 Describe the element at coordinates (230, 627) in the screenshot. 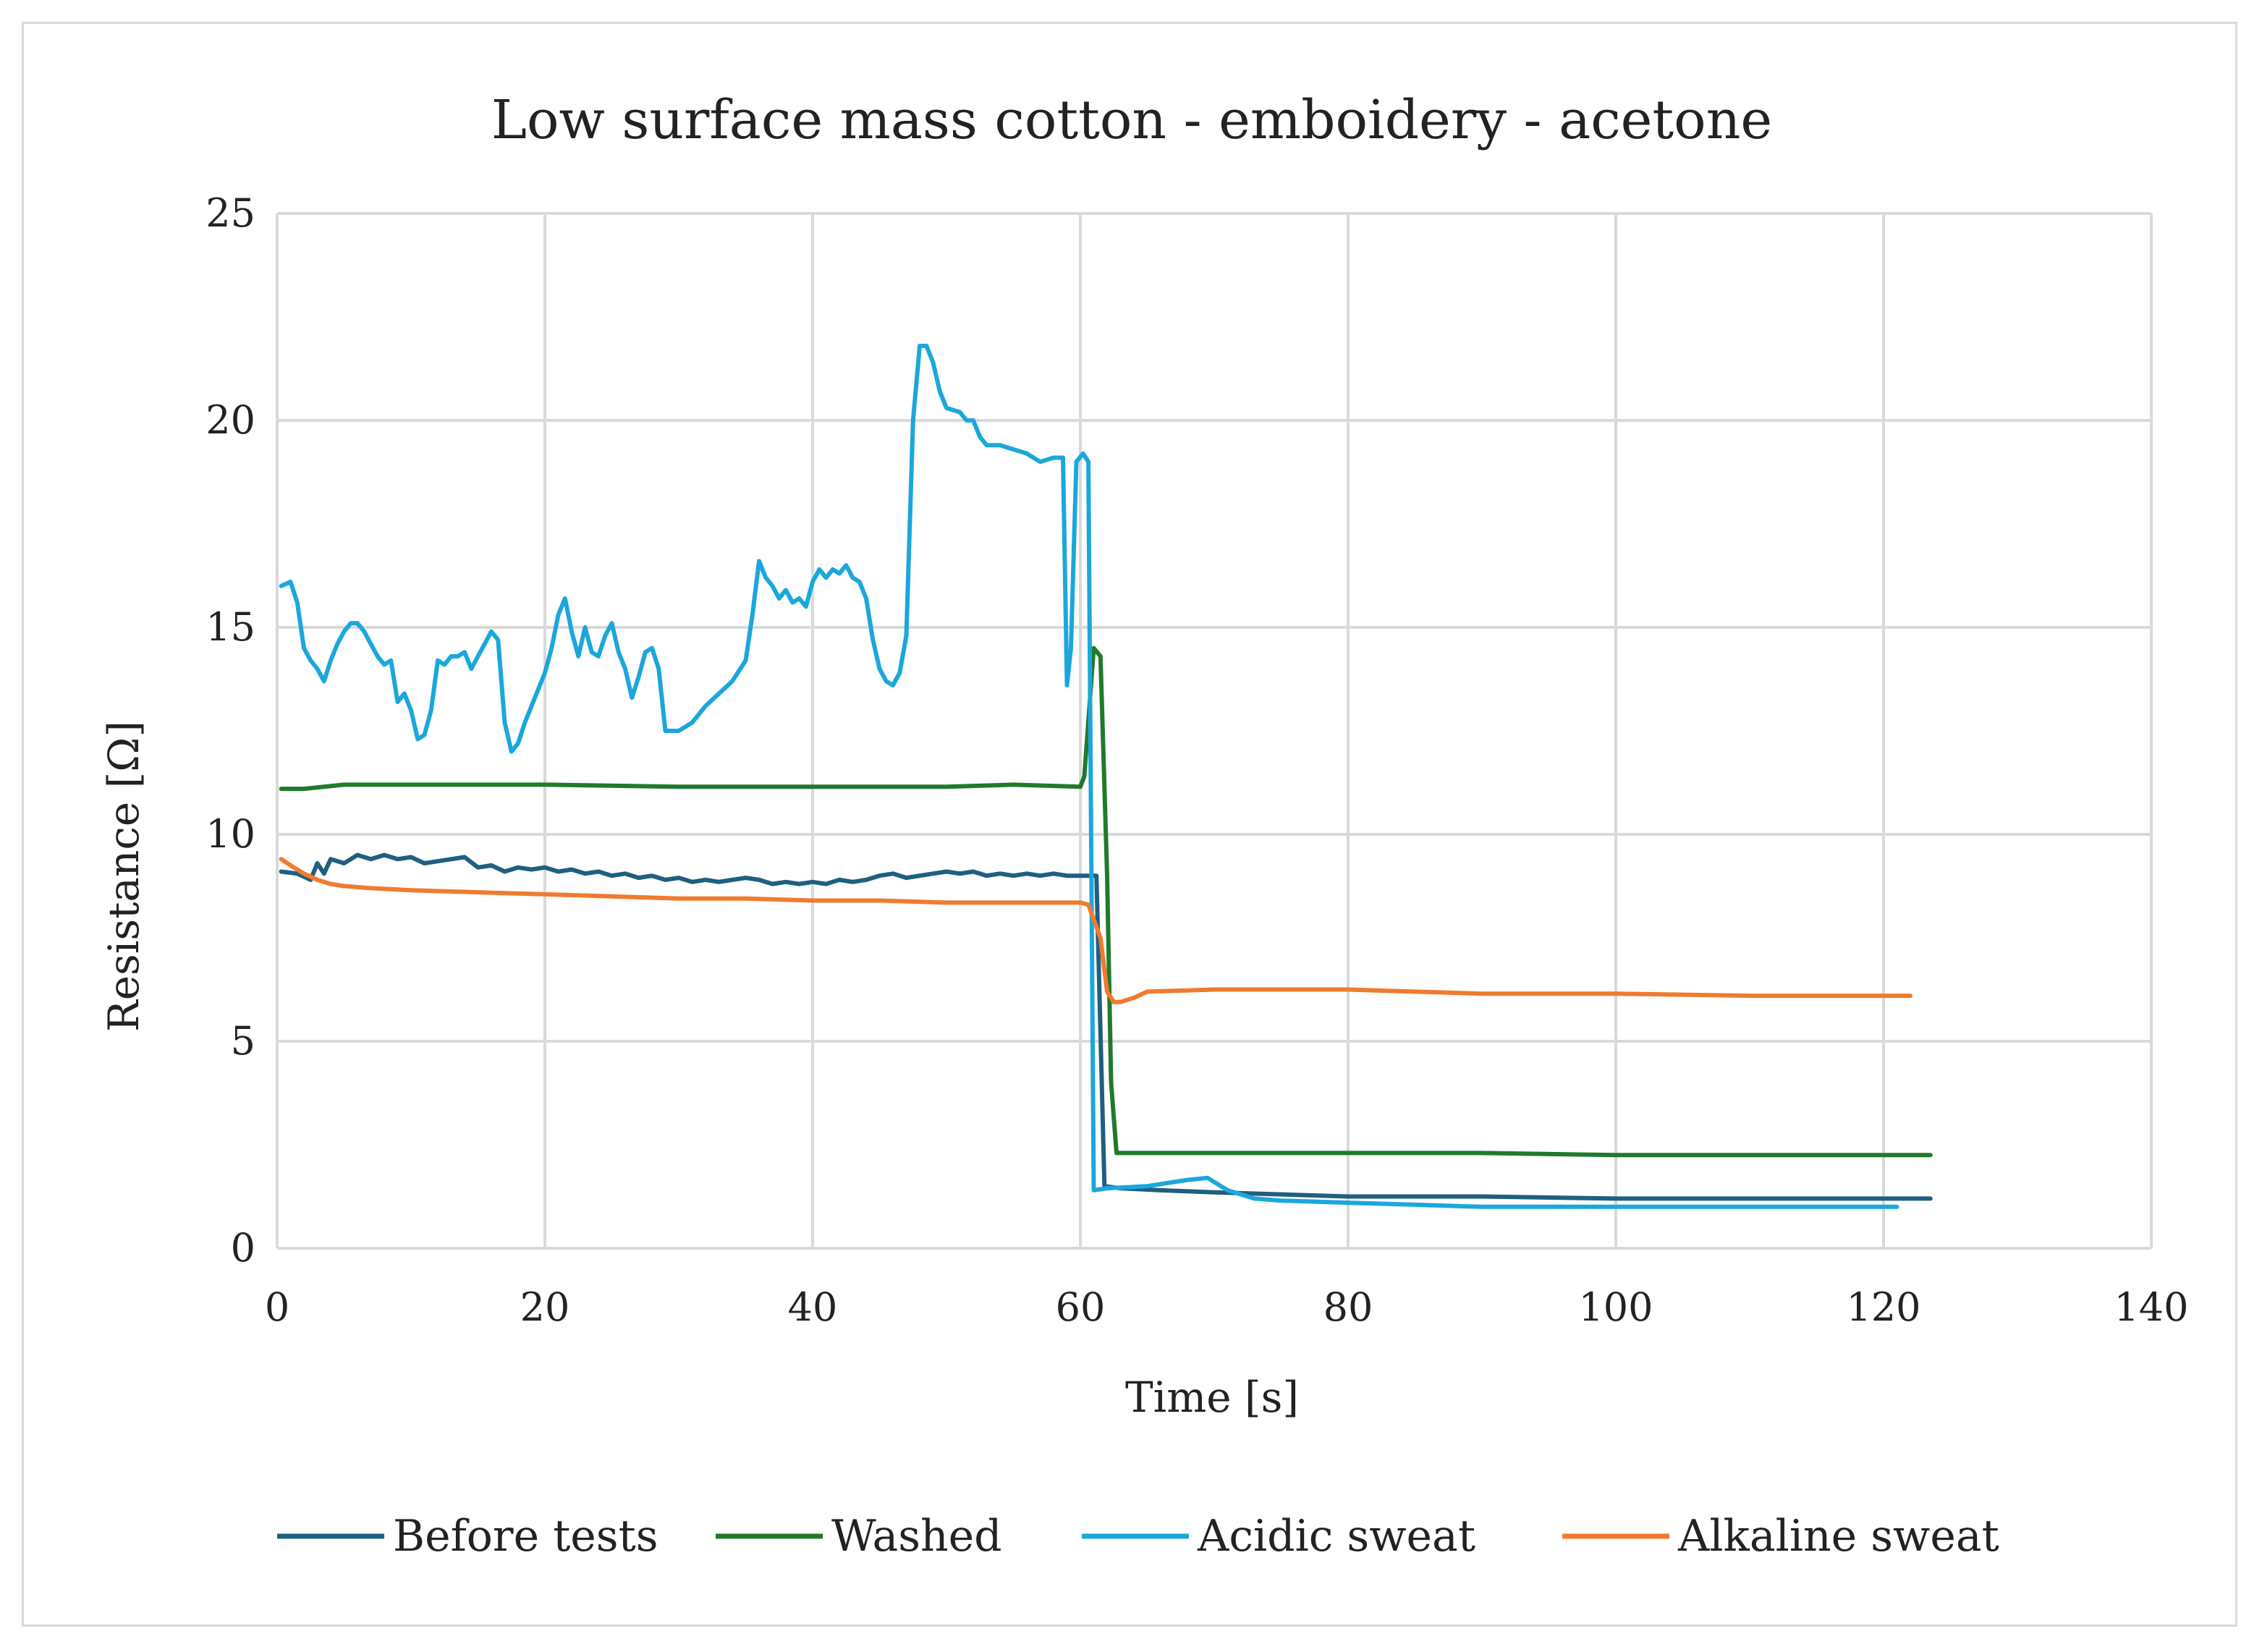

I see `y-tick-label: 15` at that location.